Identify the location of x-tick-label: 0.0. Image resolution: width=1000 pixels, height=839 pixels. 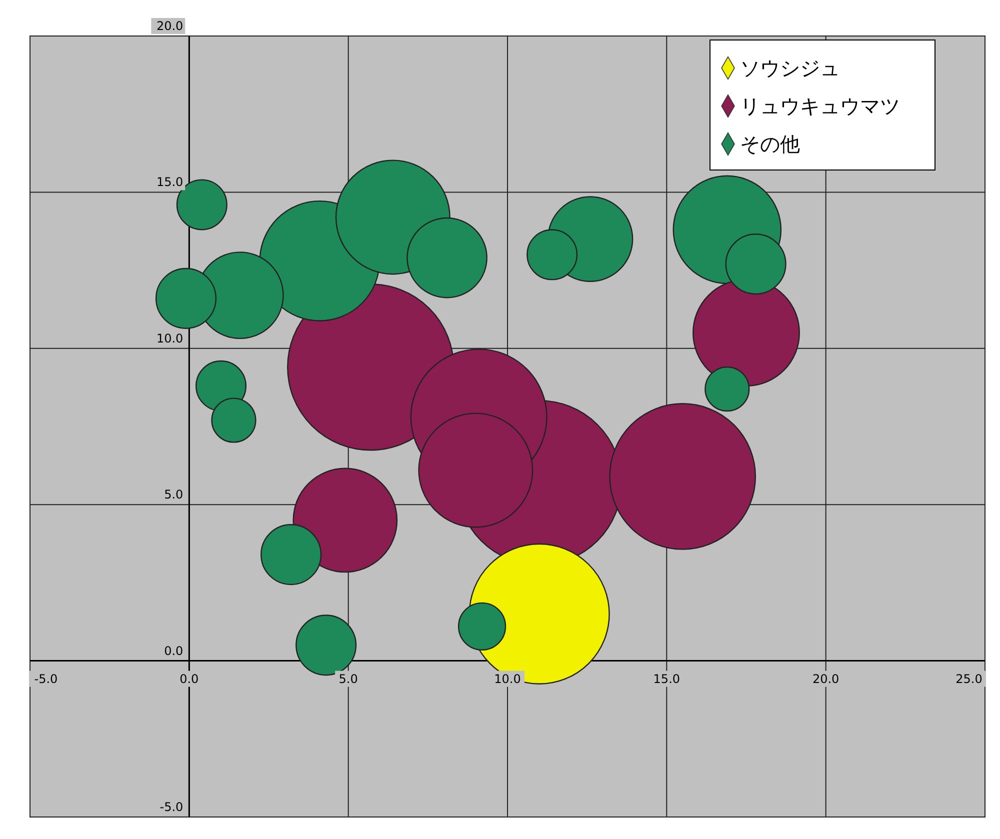
(189, 679).